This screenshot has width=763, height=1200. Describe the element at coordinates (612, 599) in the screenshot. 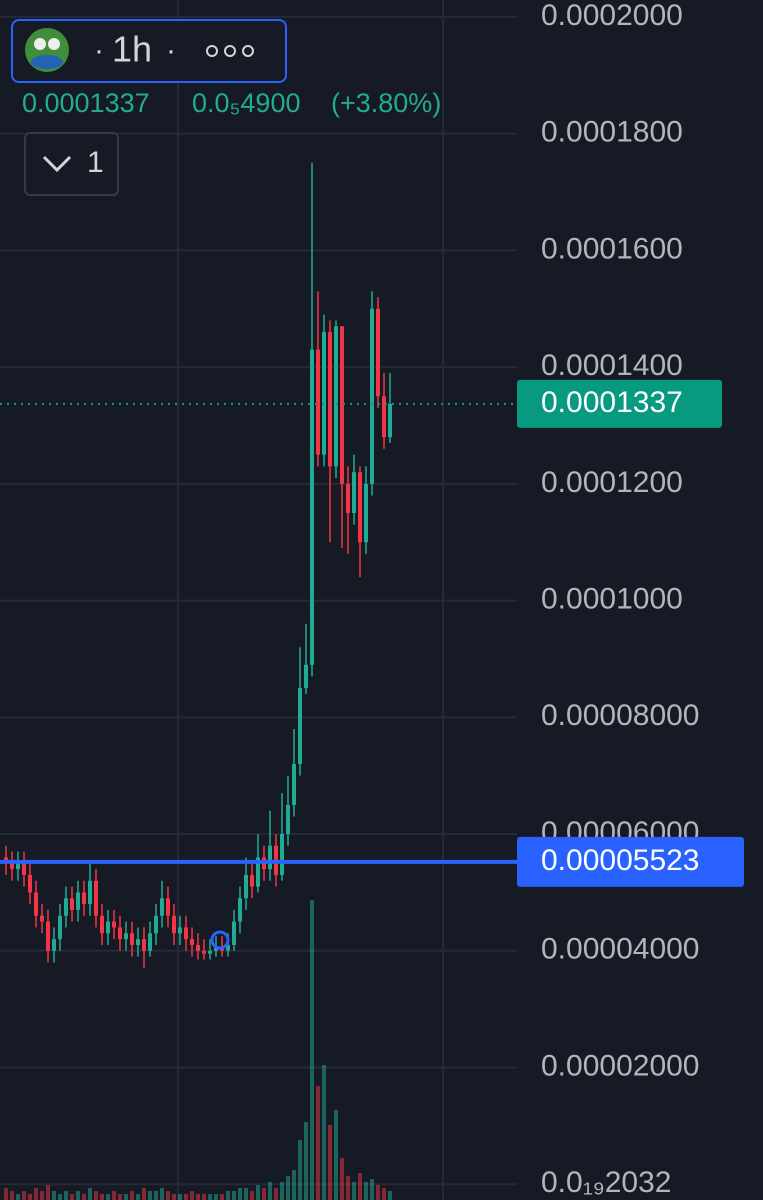

I see `y-tick-label: 0.0001000` at that location.